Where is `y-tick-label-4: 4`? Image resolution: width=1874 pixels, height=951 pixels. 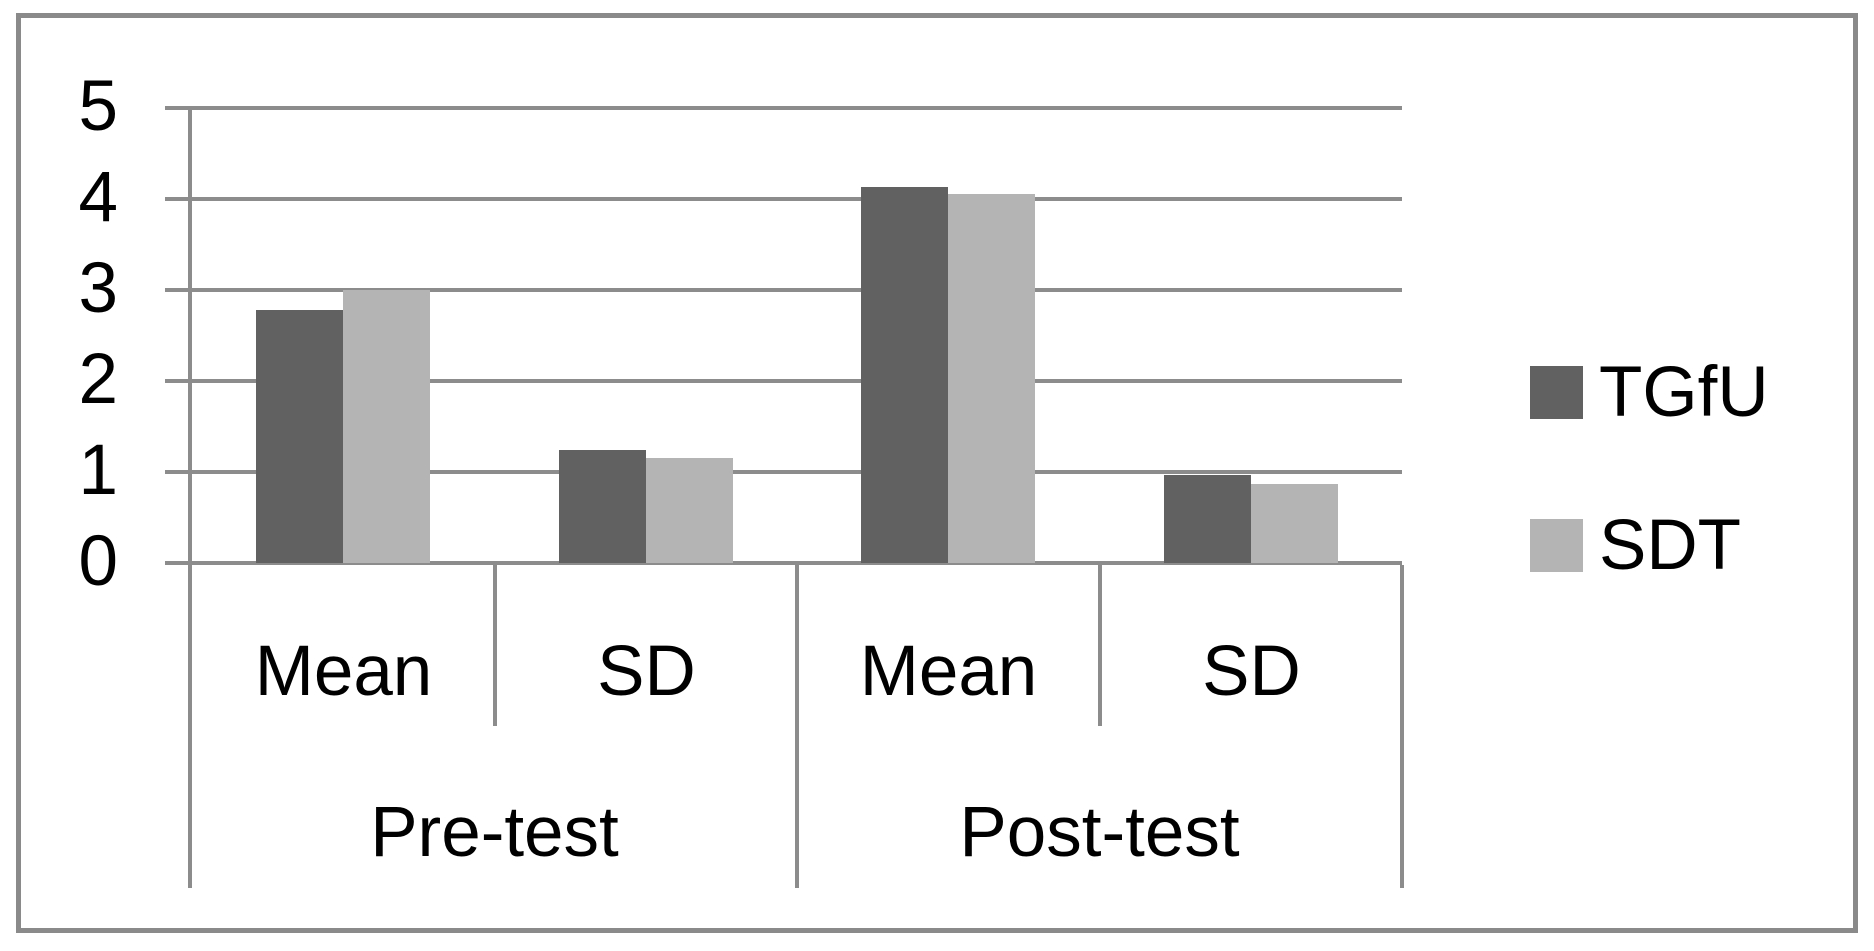
y-tick-label-4: 4 is located at coordinates (98, 197).